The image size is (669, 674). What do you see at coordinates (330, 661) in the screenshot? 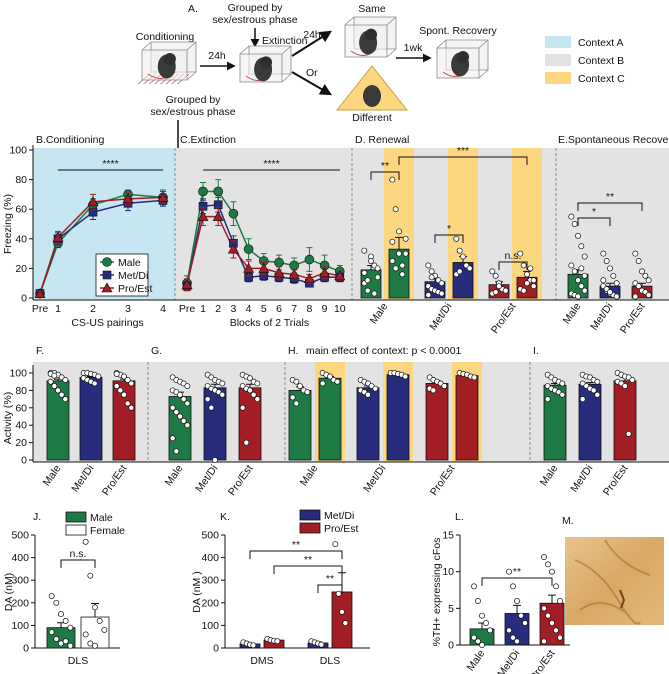
I see `x-tick-label: DLS` at bounding box center [330, 661].